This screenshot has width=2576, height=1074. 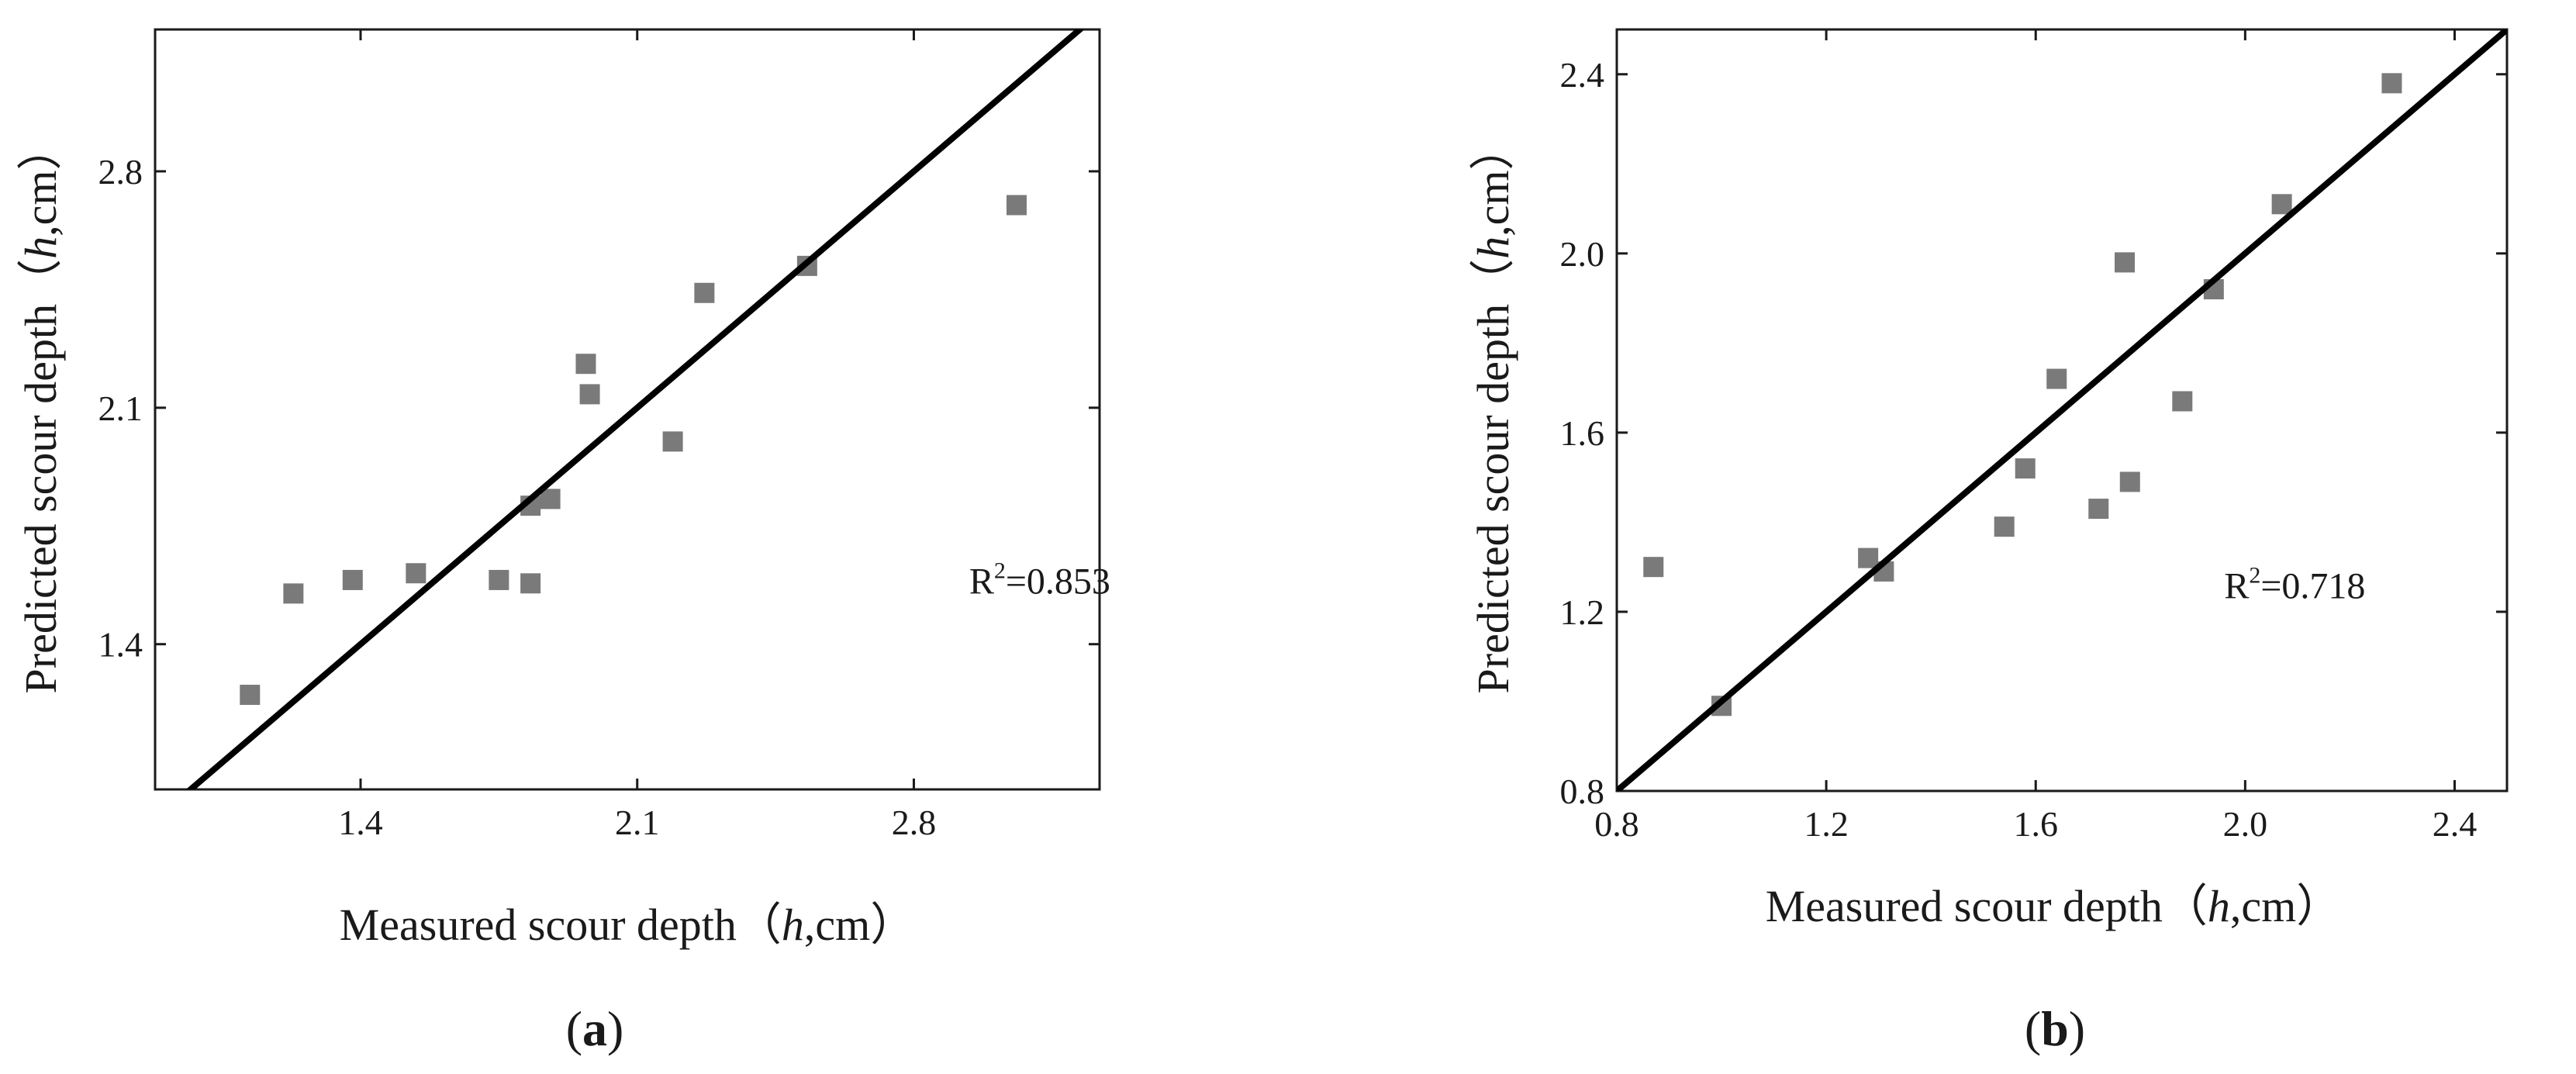 What do you see at coordinates (1583, 75) in the screenshot?
I see `y-tick-label-b: 2.4` at bounding box center [1583, 75].